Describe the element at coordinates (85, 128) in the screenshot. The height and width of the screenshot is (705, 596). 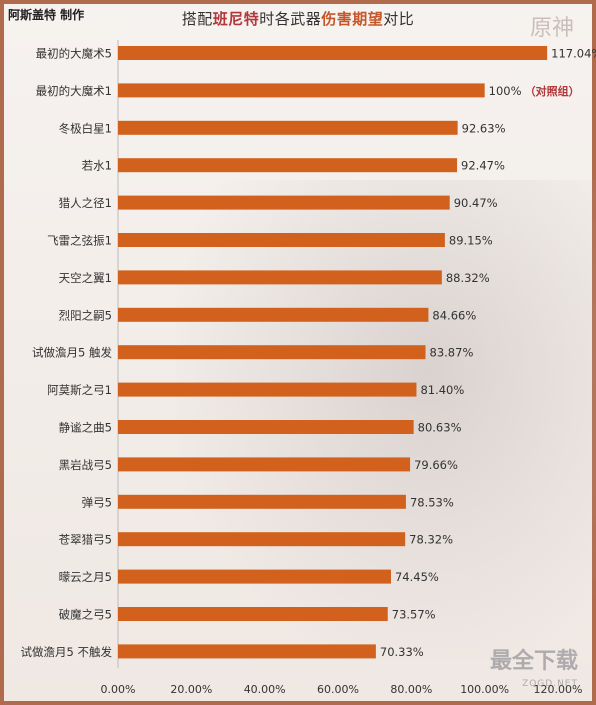
I see `category-label: 冬极白星1` at that location.